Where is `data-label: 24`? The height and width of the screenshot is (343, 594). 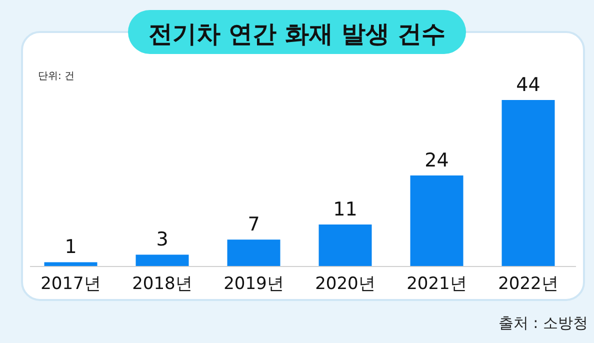
data-label: 24 is located at coordinates (436, 160).